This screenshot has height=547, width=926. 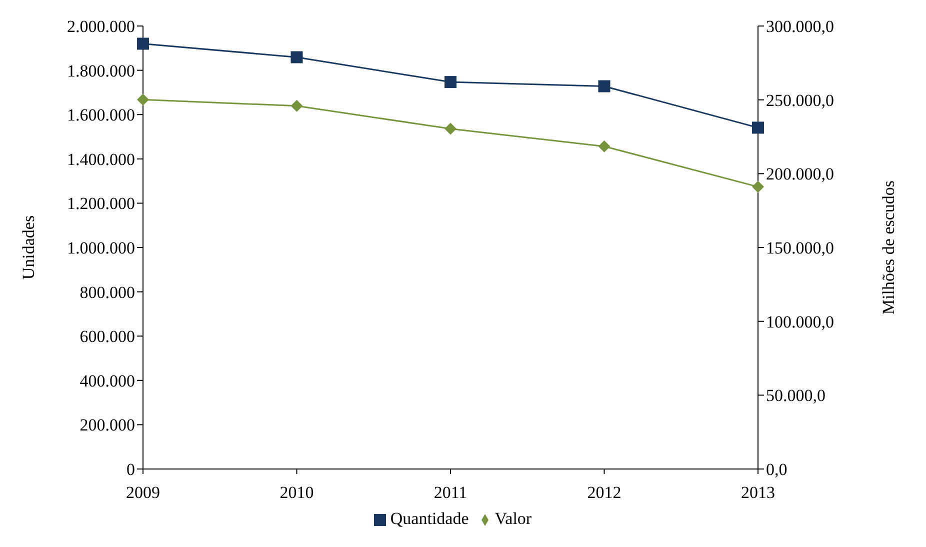 I want to click on y-tick-label: 1.600.000, so click(x=101, y=115).